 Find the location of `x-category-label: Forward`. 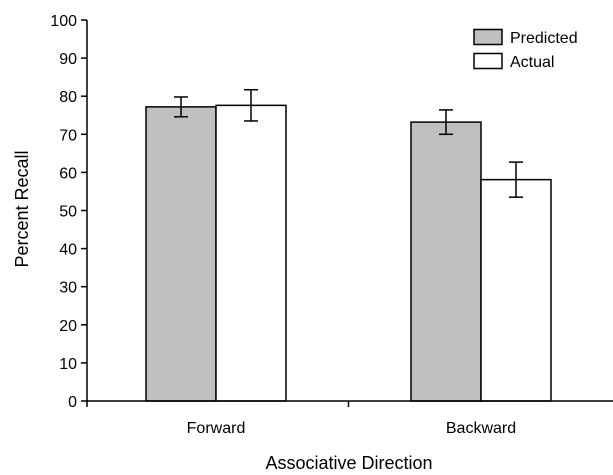

x-category-label: Forward is located at coordinates (216, 428).